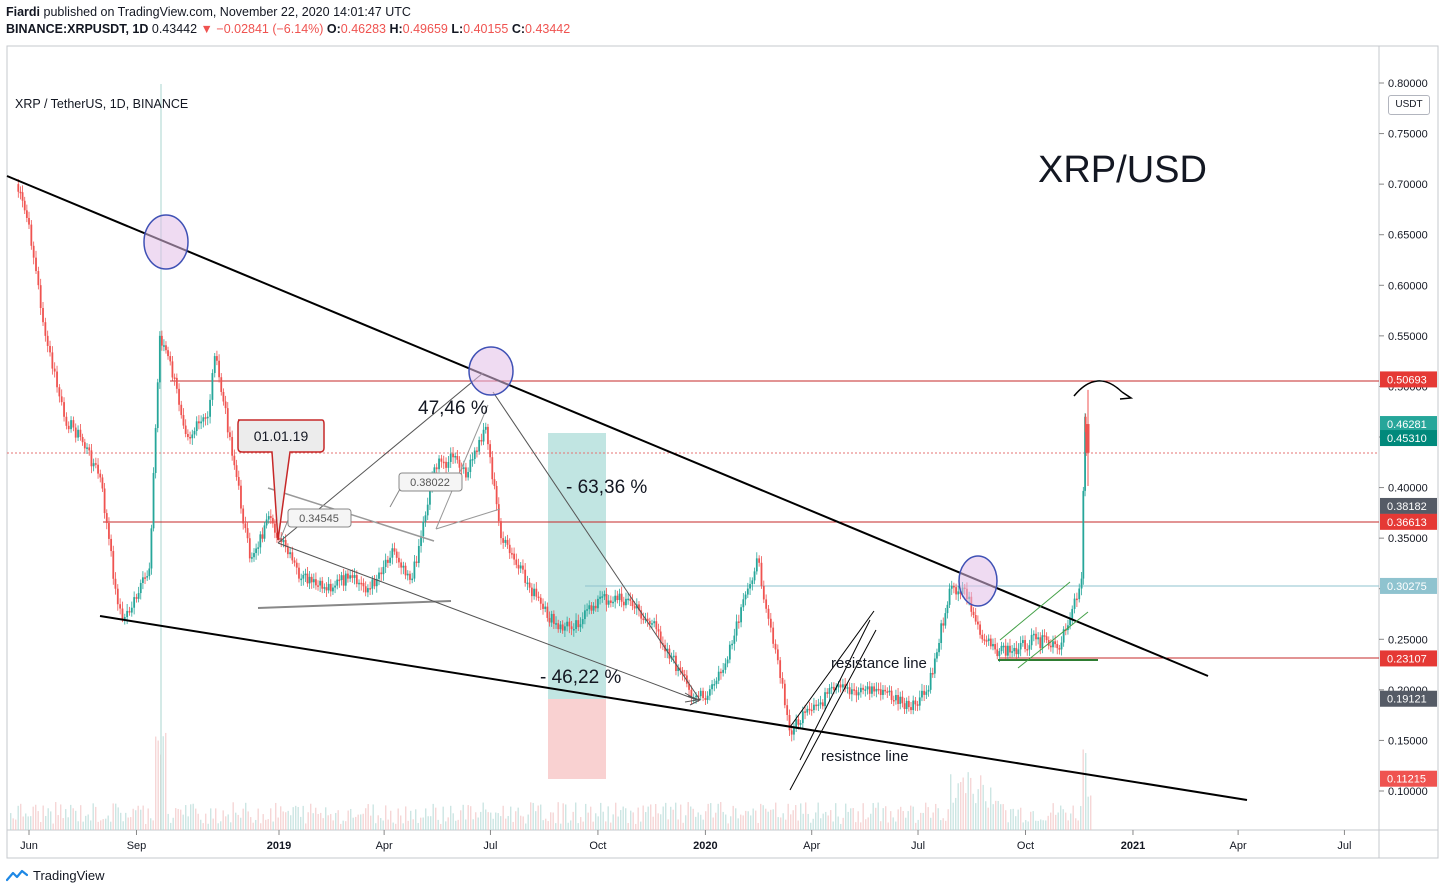 The width and height of the screenshot is (1442, 894). I want to click on x-tick-label: Oct, so click(597, 846).